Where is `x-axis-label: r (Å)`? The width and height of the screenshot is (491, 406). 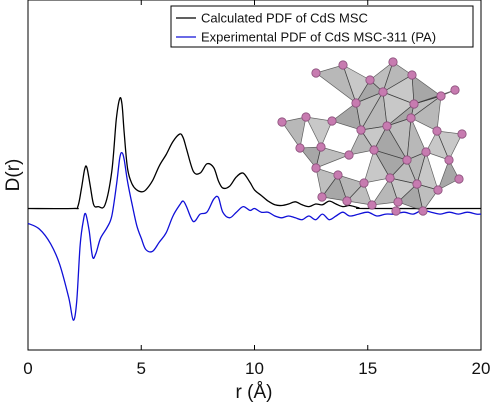 x-axis-label: r (Å) is located at coordinates (254, 392).